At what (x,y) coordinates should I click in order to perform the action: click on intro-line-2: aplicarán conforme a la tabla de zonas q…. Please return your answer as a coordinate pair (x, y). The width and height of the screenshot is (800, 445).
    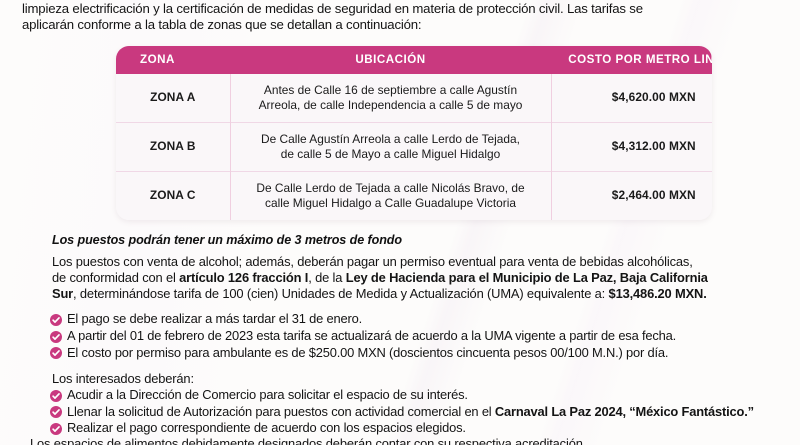
    Looking at the image, I should click on (222, 25).